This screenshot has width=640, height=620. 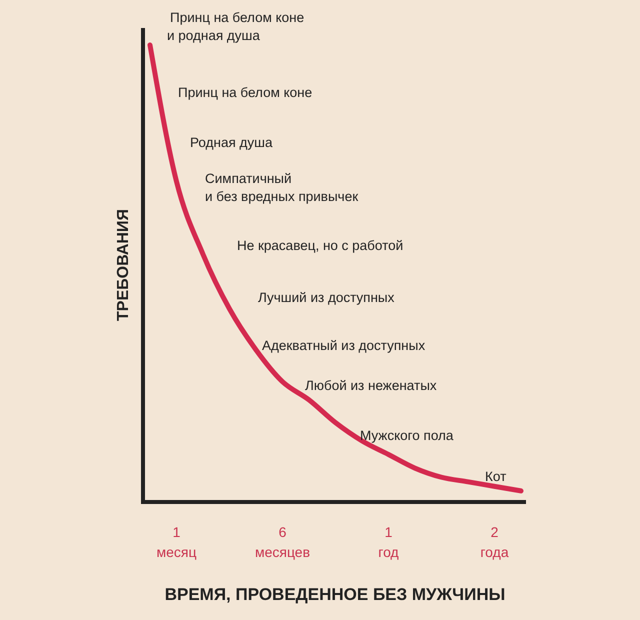 What do you see at coordinates (123, 265) in the screenshot?
I see `y-axis-title: ТРЕБОВАНИЯ` at bounding box center [123, 265].